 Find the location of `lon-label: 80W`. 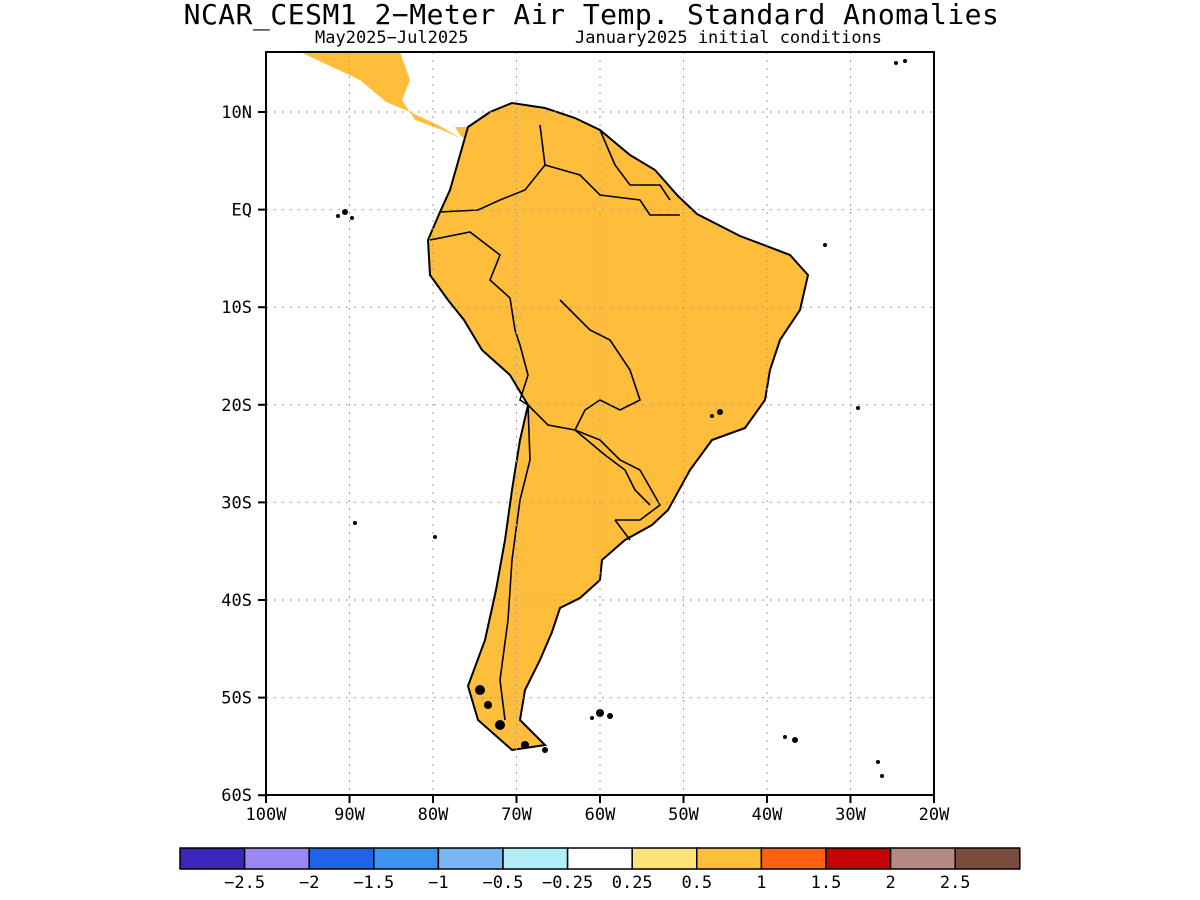

lon-label: 80W is located at coordinates (433, 815).